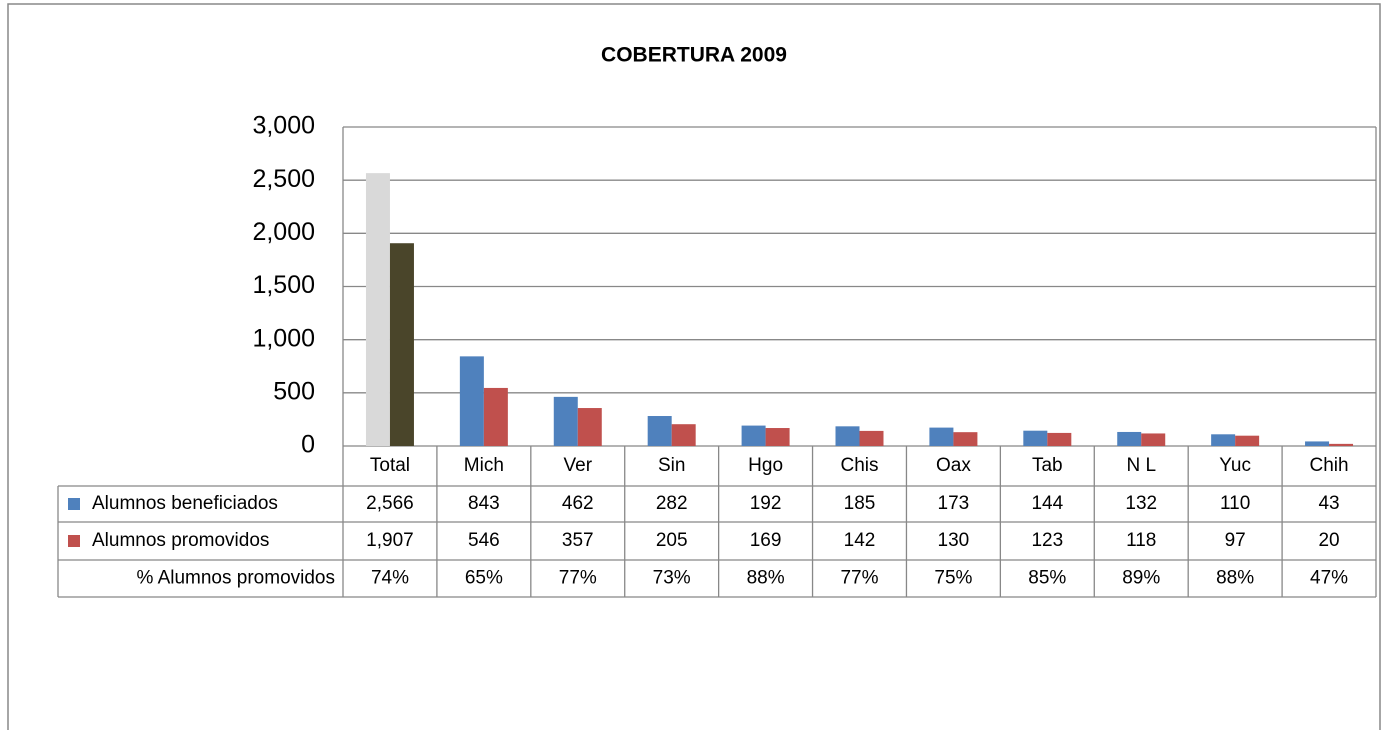 This screenshot has width=1388, height=730. Describe the element at coordinates (294, 391) in the screenshot. I see `y-tick-label: 500` at that location.